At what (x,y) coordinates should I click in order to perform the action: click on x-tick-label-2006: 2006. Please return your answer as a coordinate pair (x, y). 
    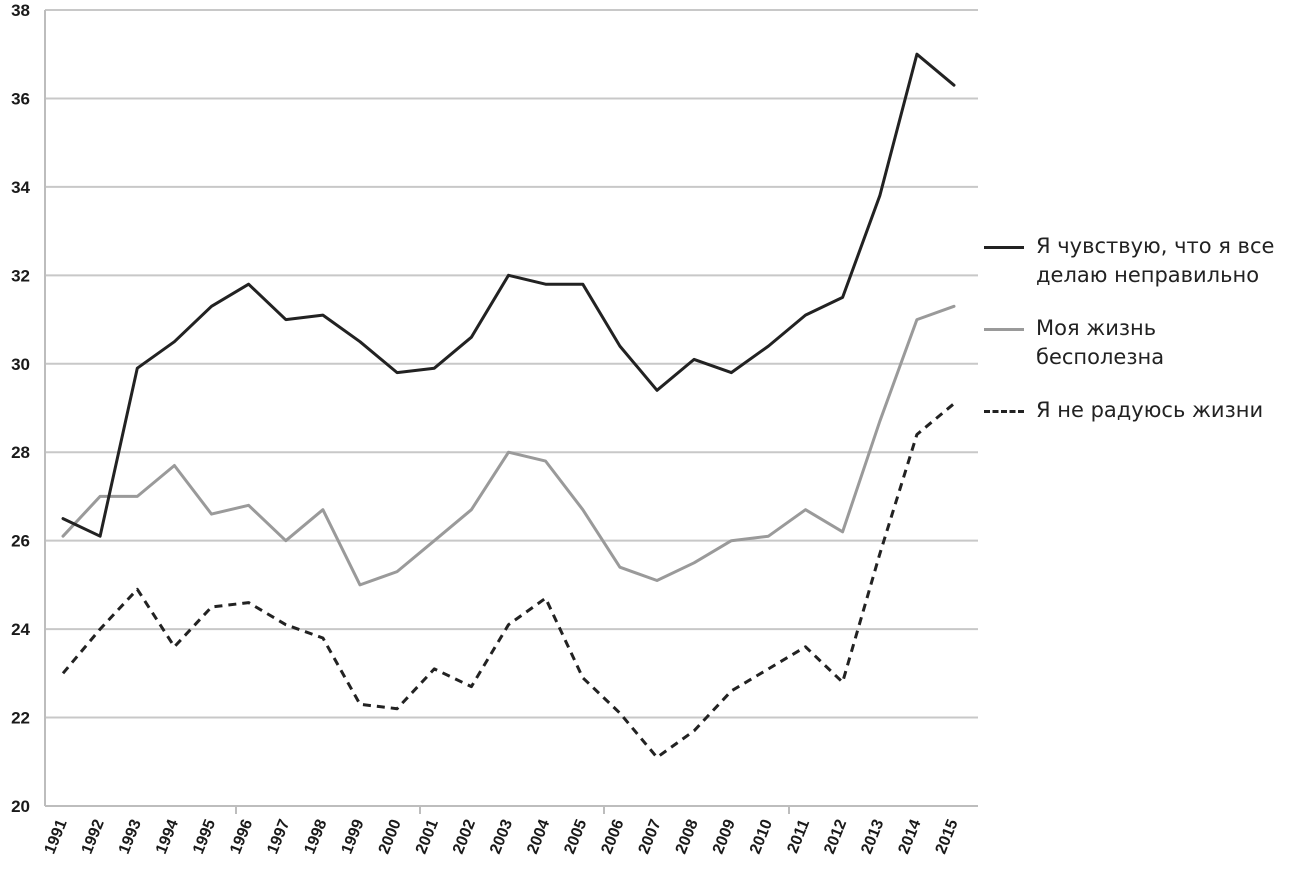
    Looking at the image, I should click on (612, 836).